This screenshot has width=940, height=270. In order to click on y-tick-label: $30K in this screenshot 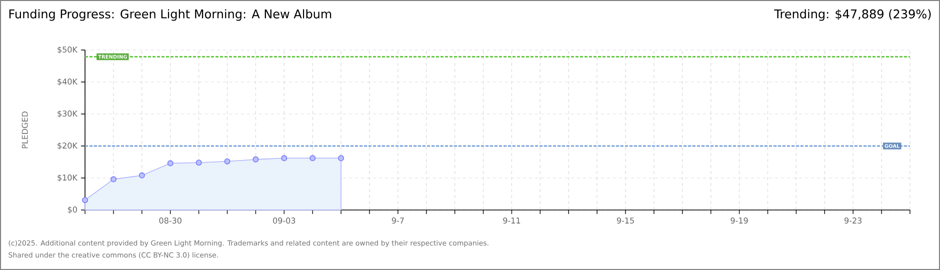, I will do `click(68, 114)`.